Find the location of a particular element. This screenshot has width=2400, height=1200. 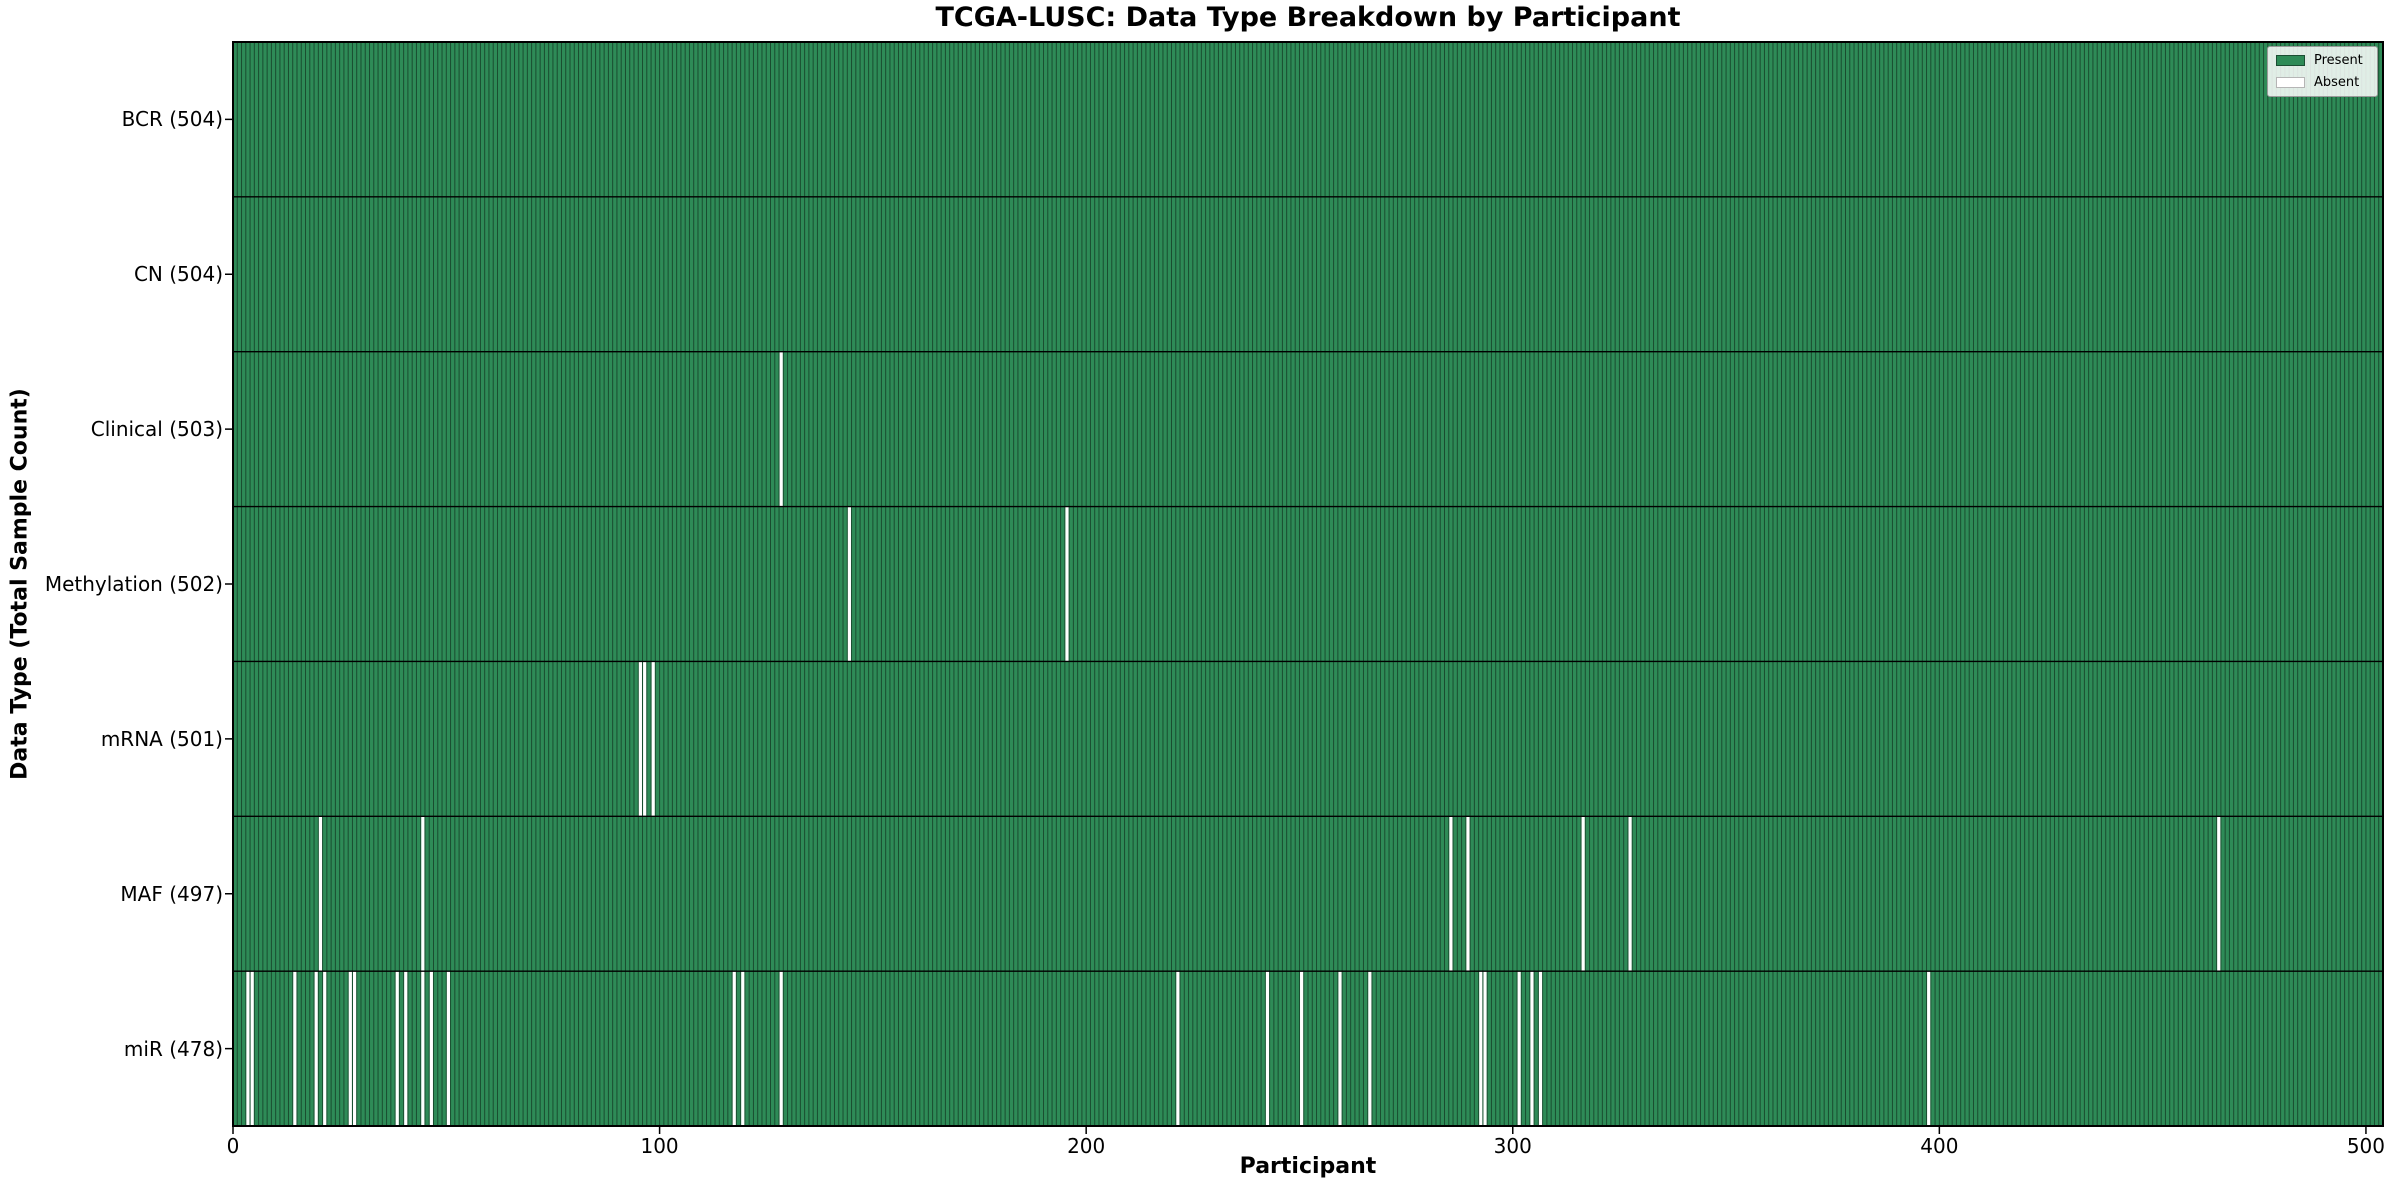

y-axis-row-label: miR (478) is located at coordinates (173, 1048).